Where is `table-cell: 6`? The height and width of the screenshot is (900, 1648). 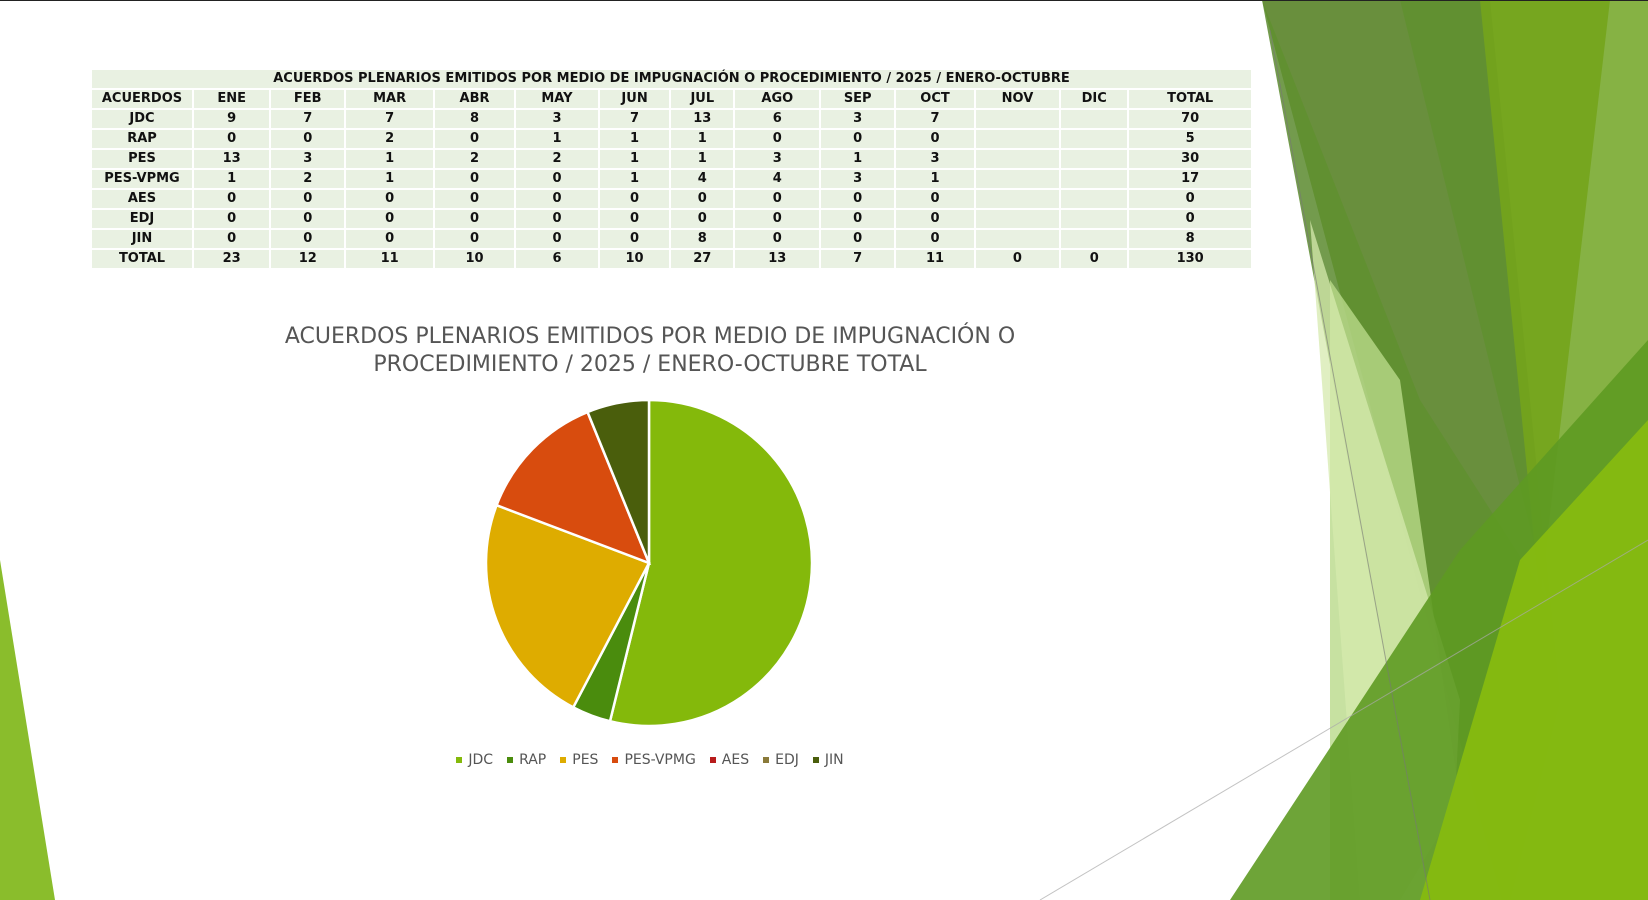 table-cell: 6 is located at coordinates (556, 259).